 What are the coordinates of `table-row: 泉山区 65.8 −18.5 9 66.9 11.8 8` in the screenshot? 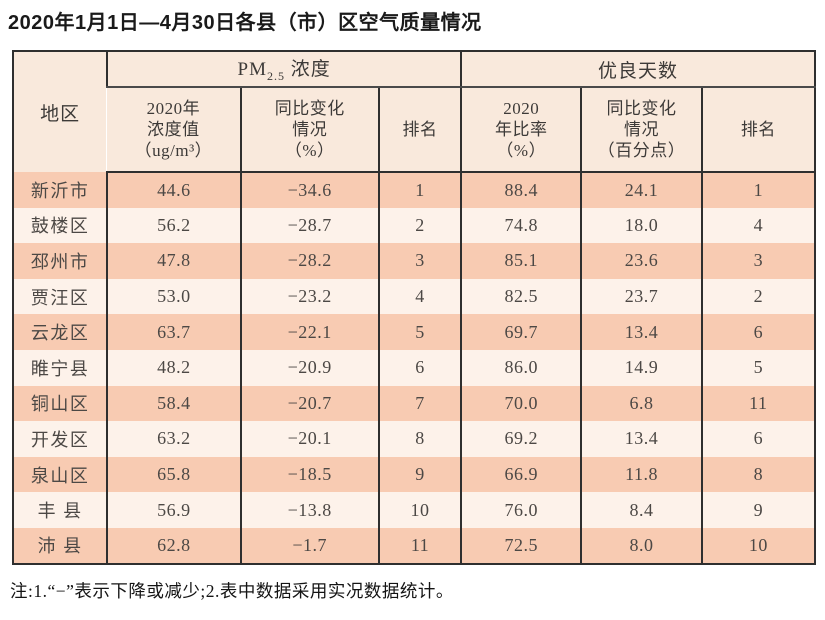 It's located at (414, 474).